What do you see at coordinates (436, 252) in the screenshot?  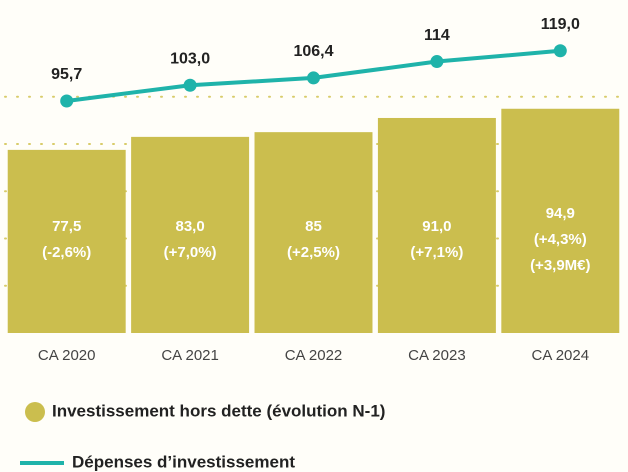 I see `bar-label: (+7,1%)` at bounding box center [436, 252].